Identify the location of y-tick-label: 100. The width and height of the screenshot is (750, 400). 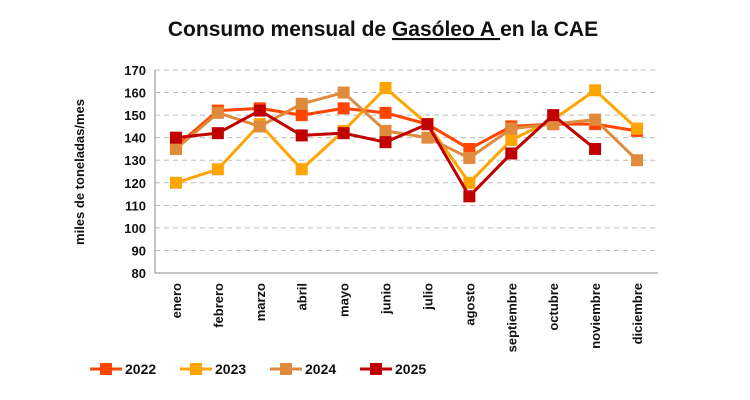
(135, 228).